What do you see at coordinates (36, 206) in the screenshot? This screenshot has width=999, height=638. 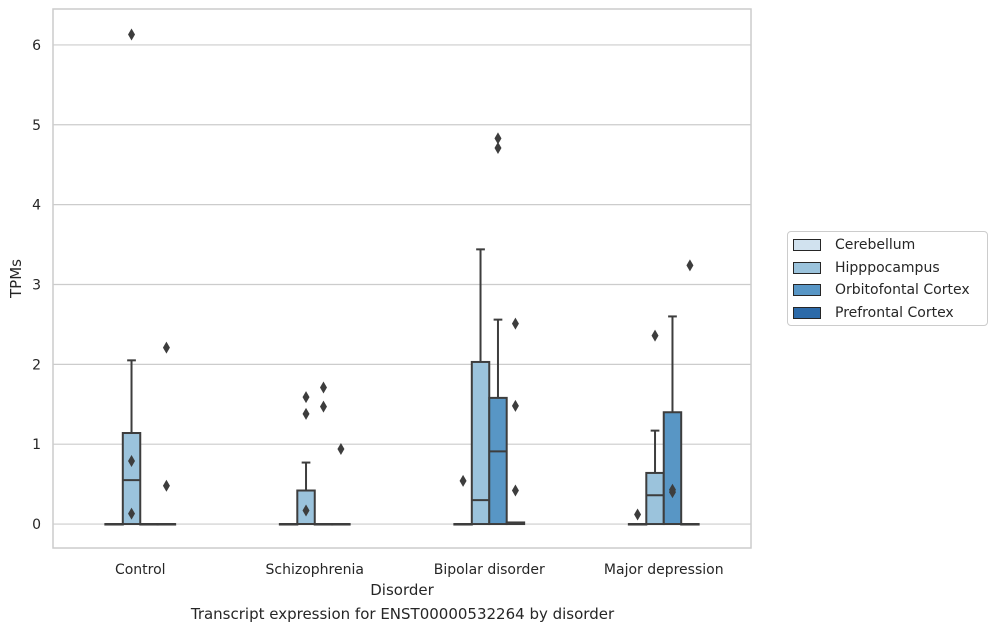 I see `y-tick-label: 4` at bounding box center [36, 206].